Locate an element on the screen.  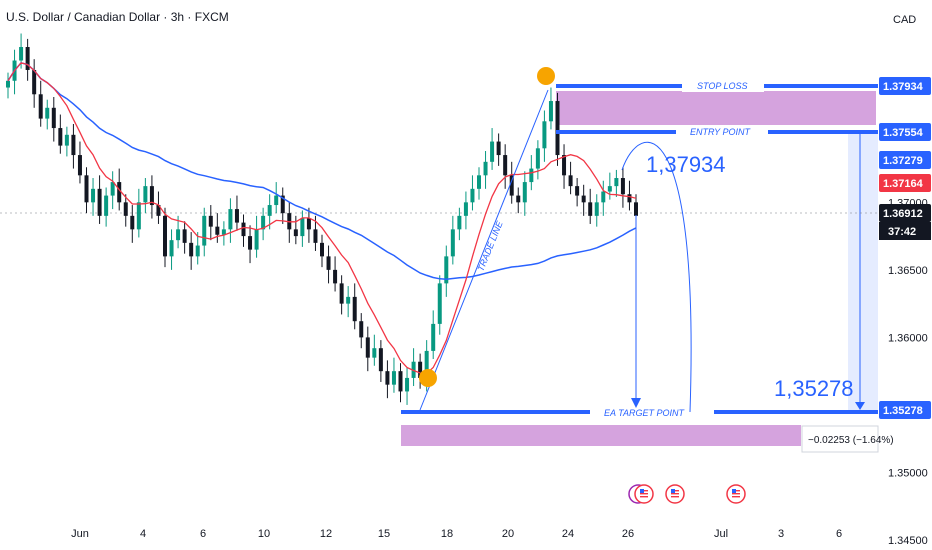
countdown-tag is located at coordinates (905, 231).